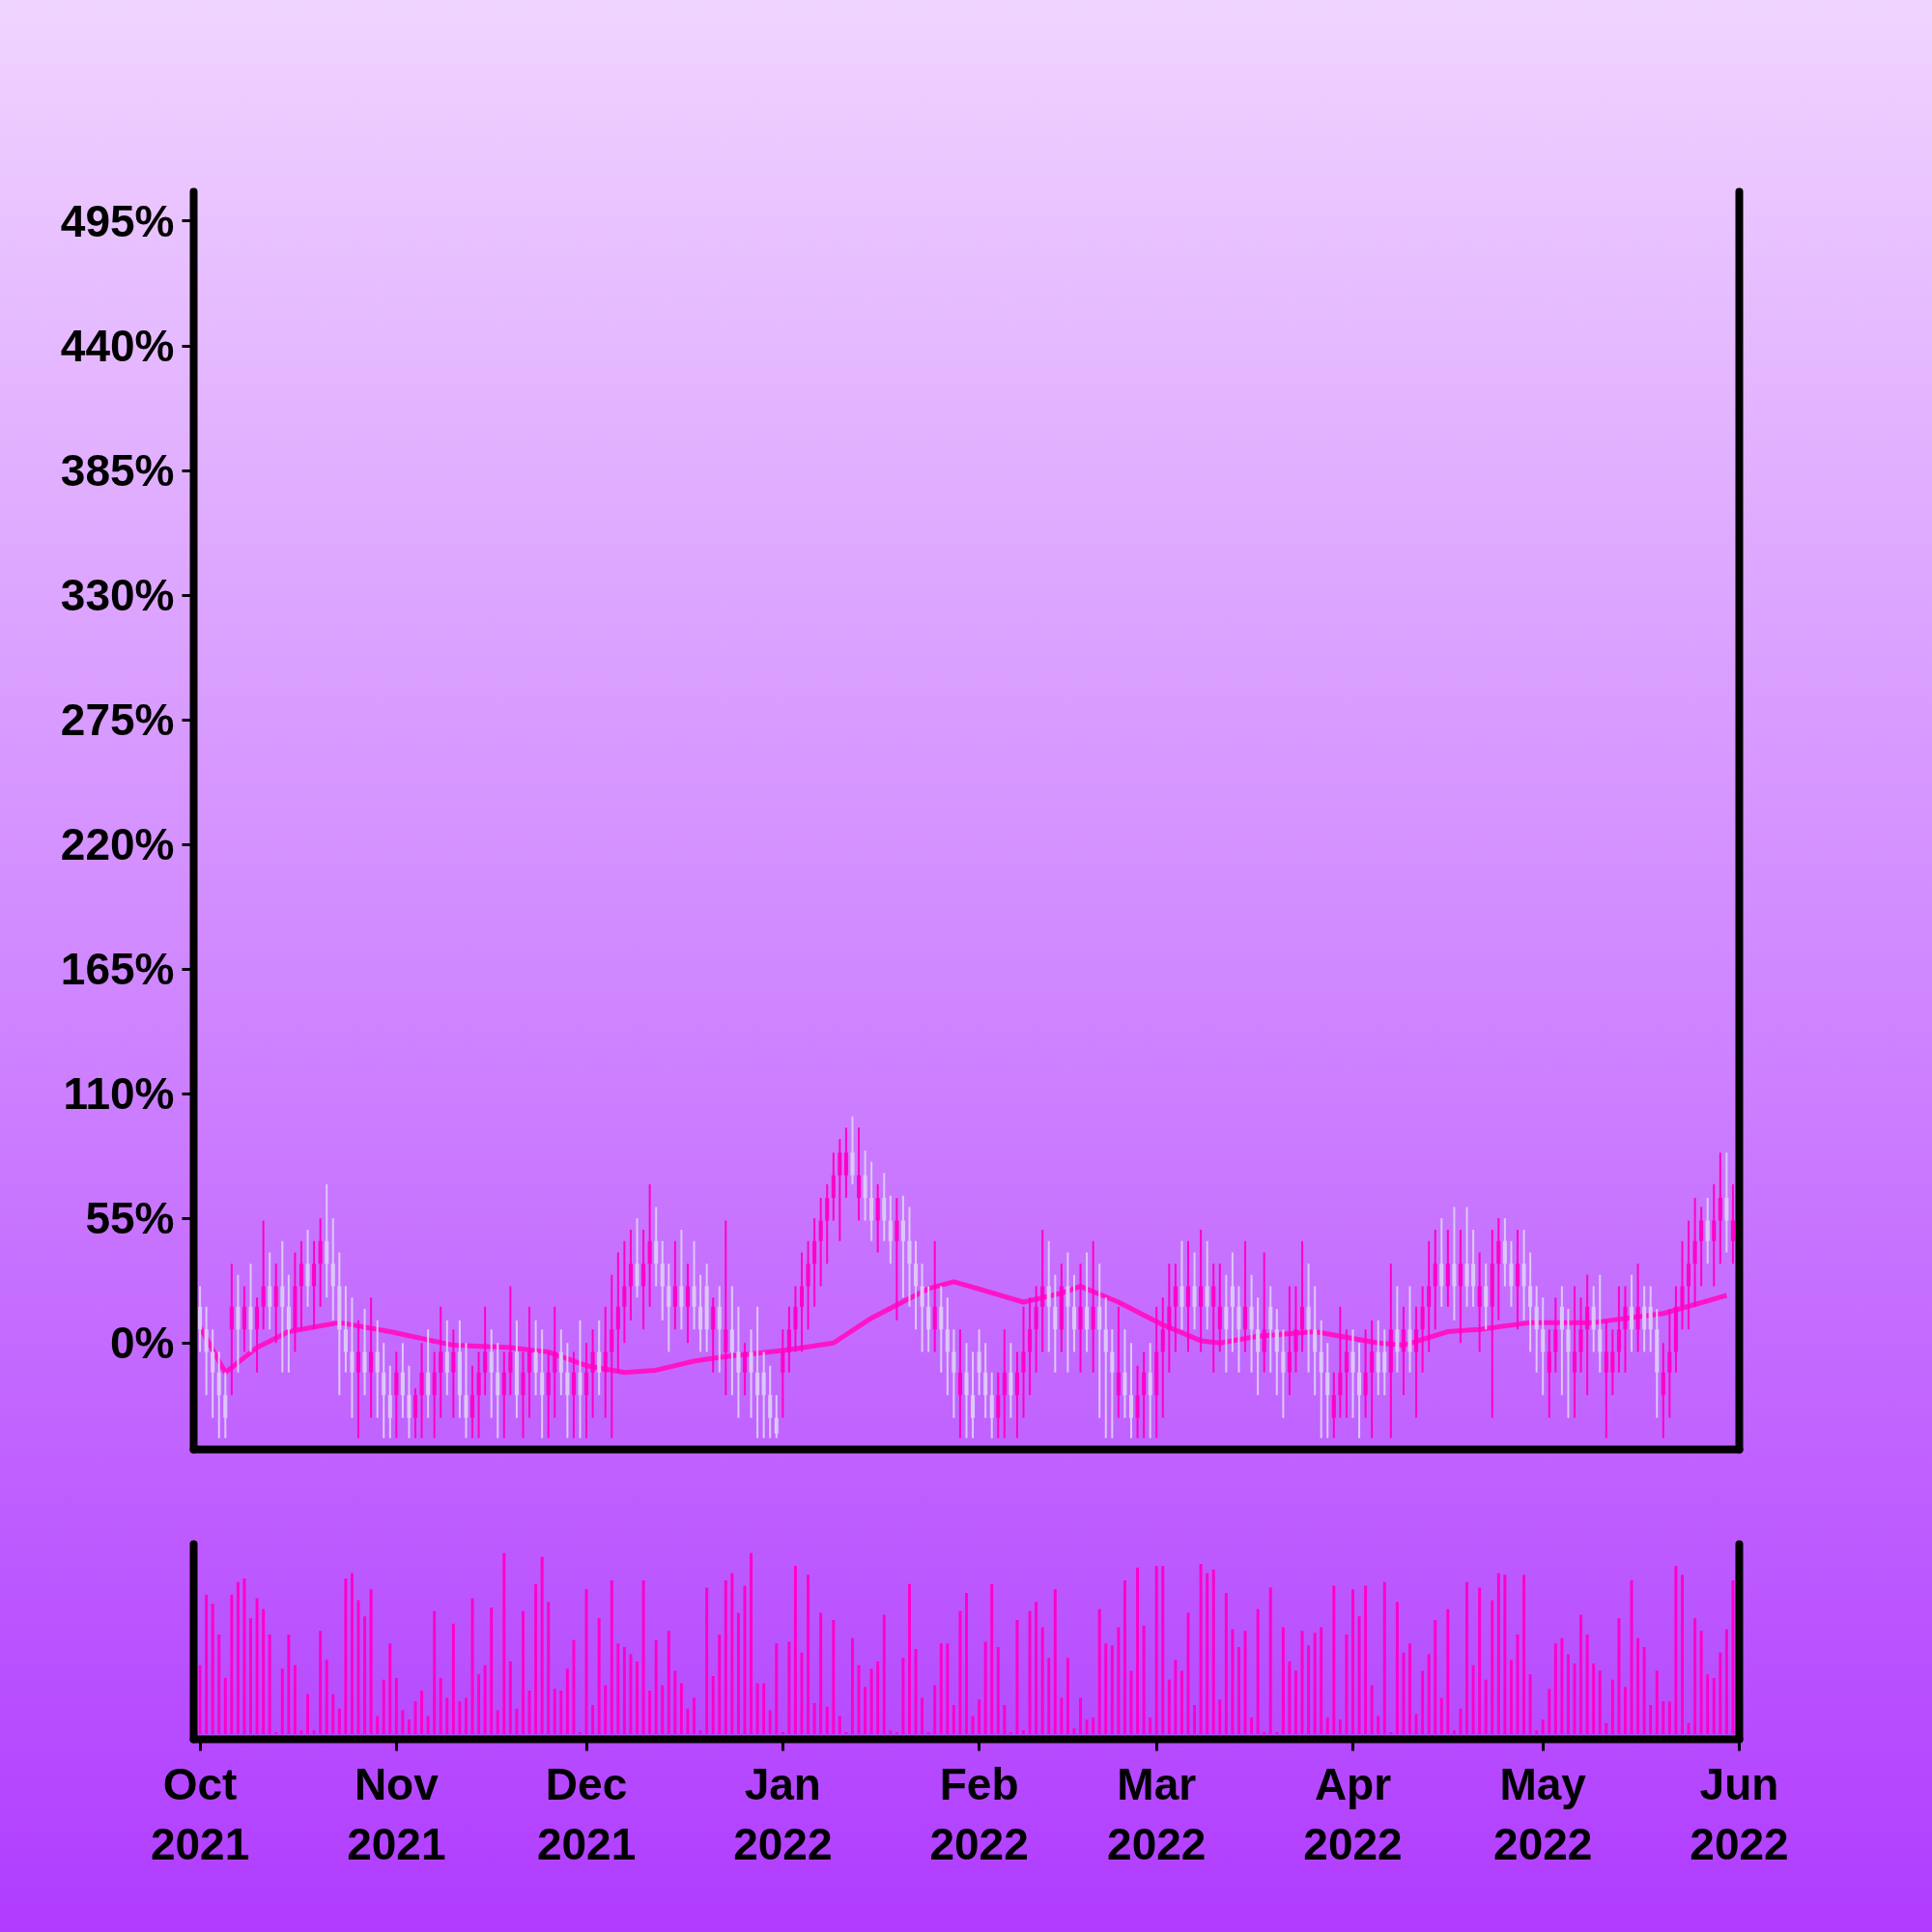 The image size is (1932, 1932). I want to click on y-tick-label: 440%, so click(117, 346).